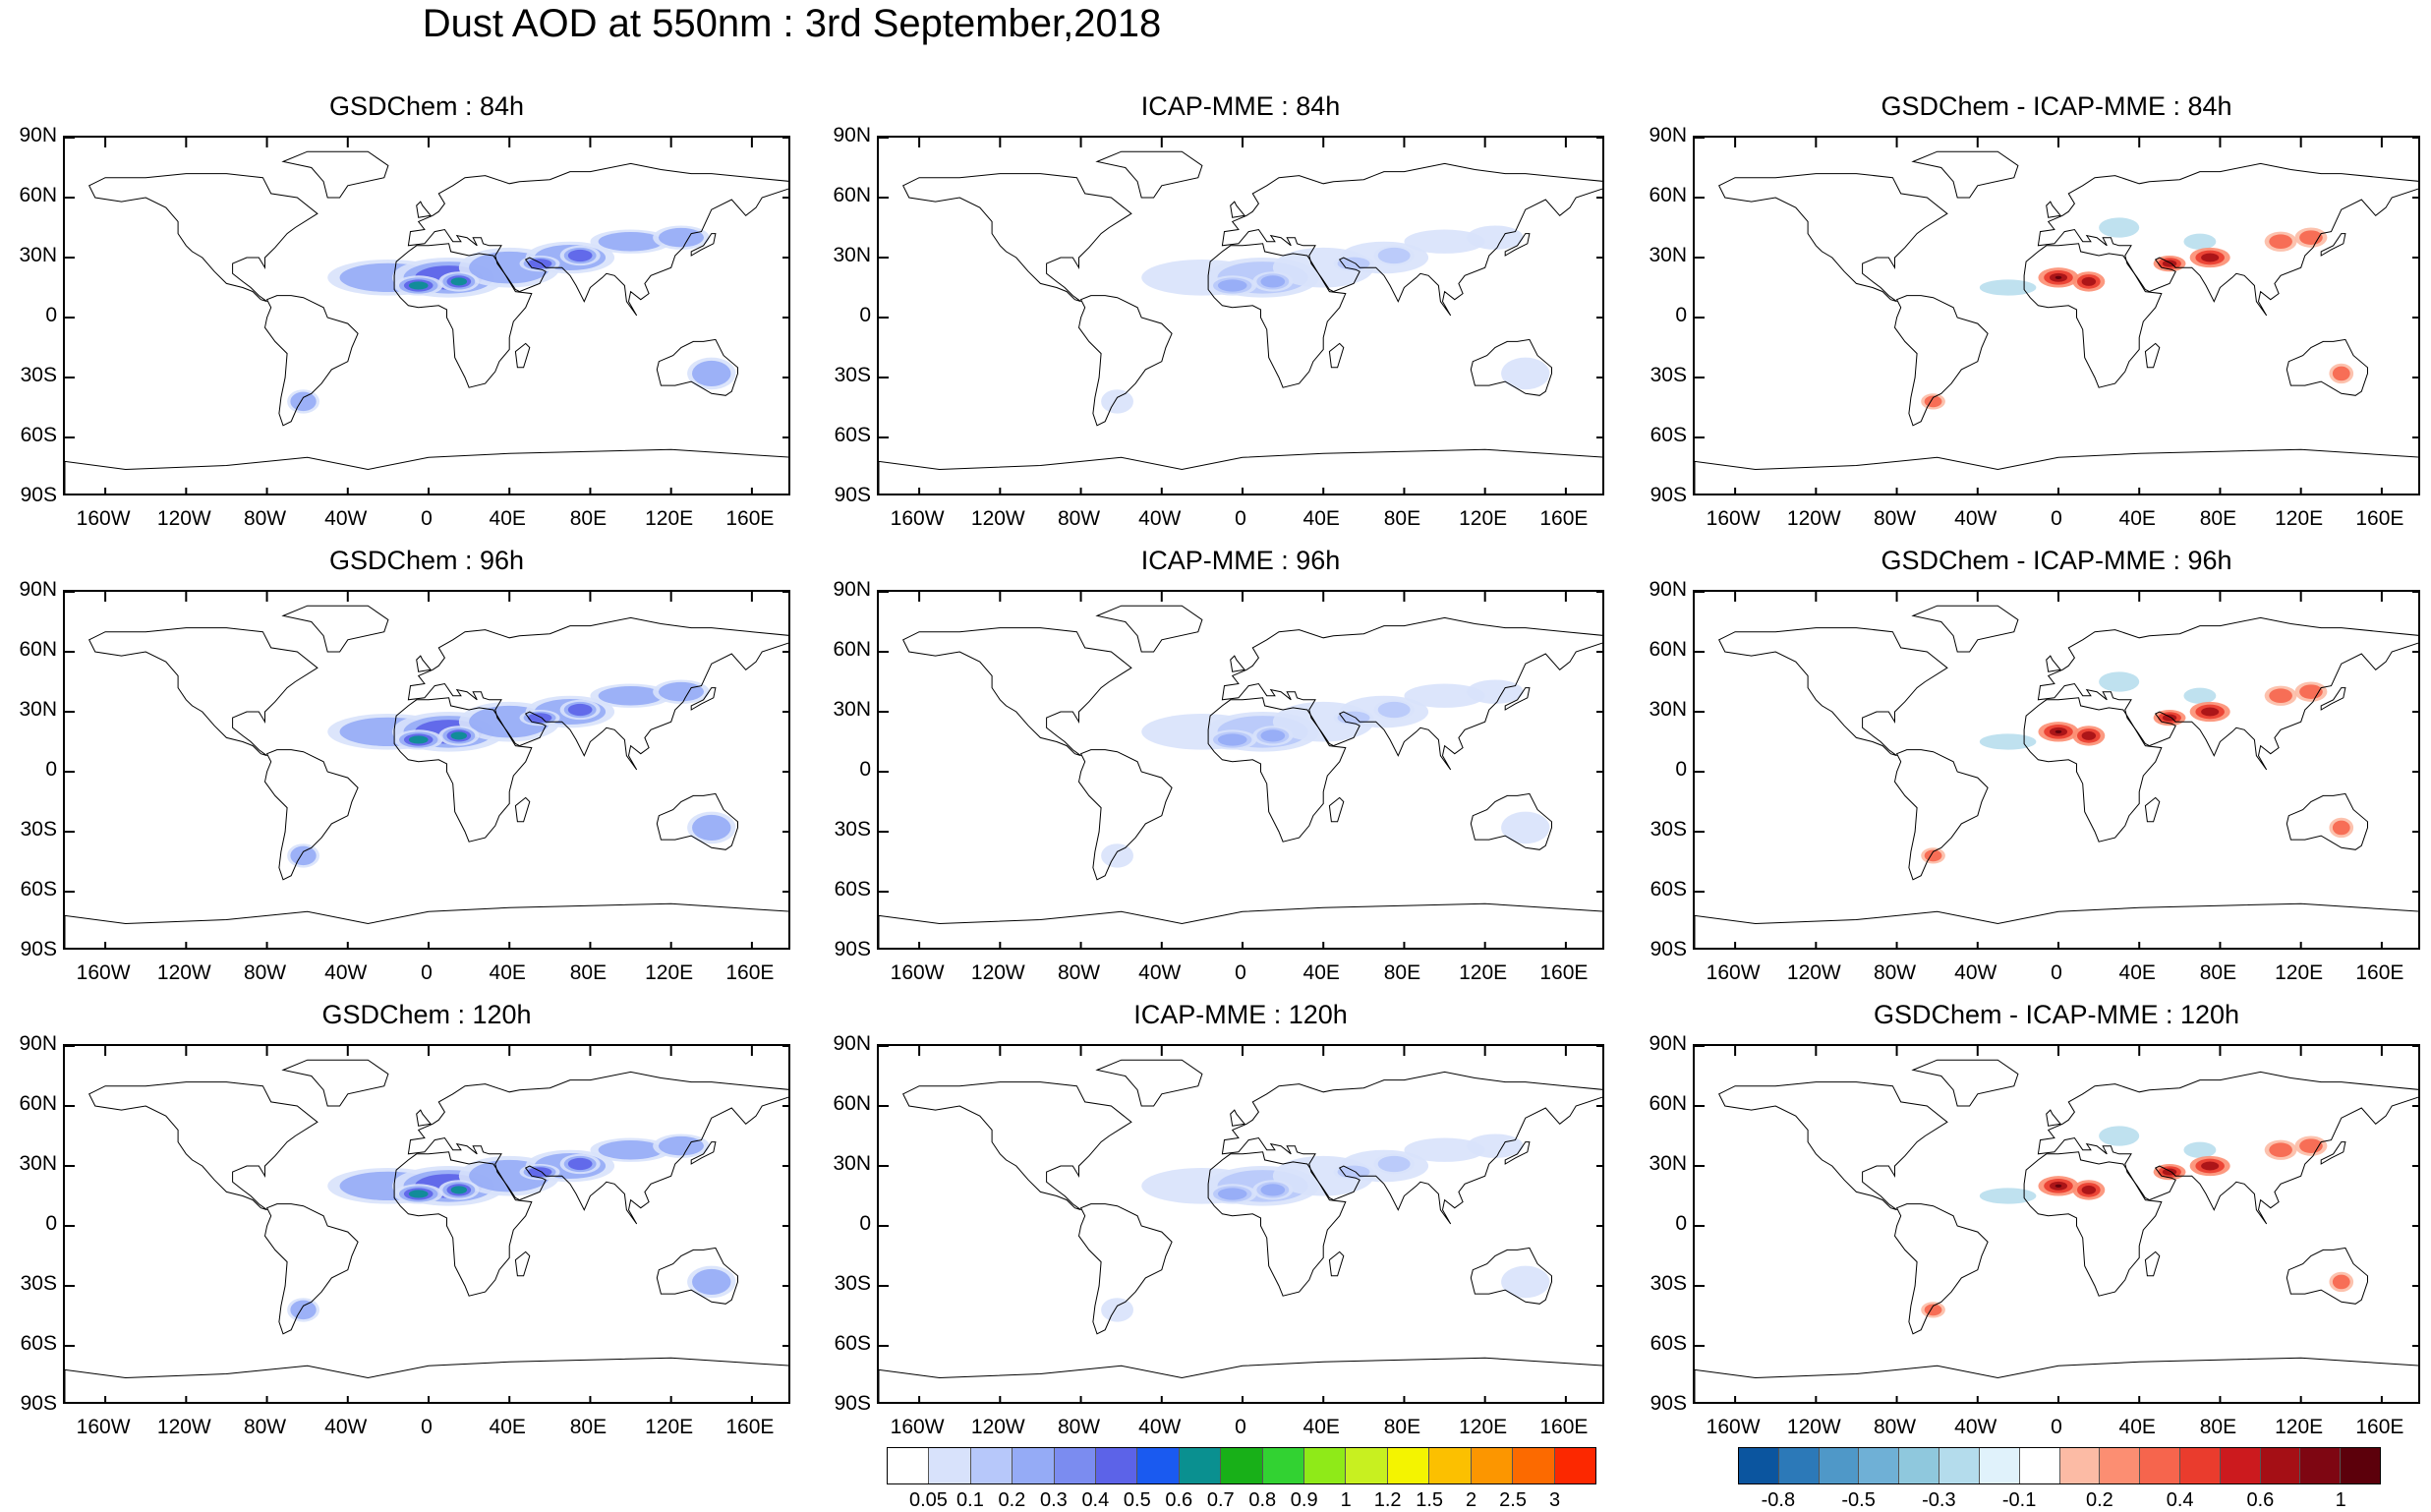 This screenshot has height=1512, width=2431. I want to click on coastlines, so click(1240, 776).